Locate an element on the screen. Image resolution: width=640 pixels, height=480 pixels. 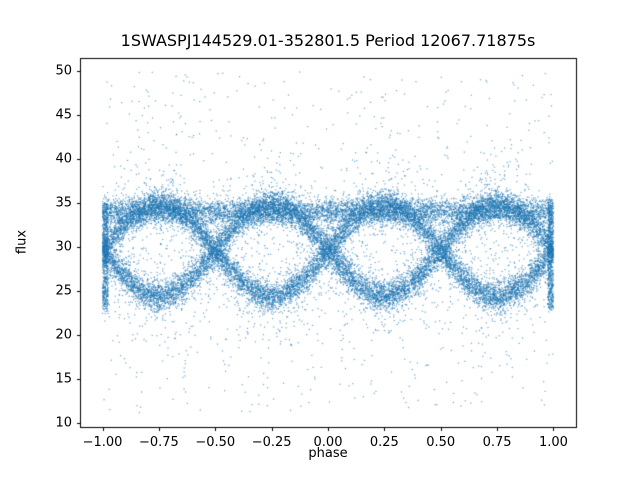
x-axis-label: phase is located at coordinates (328, 453).